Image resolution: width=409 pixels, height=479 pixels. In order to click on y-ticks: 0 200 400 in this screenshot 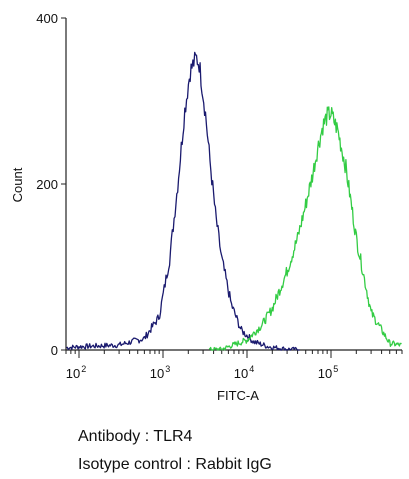, I will do `click(51, 184)`.